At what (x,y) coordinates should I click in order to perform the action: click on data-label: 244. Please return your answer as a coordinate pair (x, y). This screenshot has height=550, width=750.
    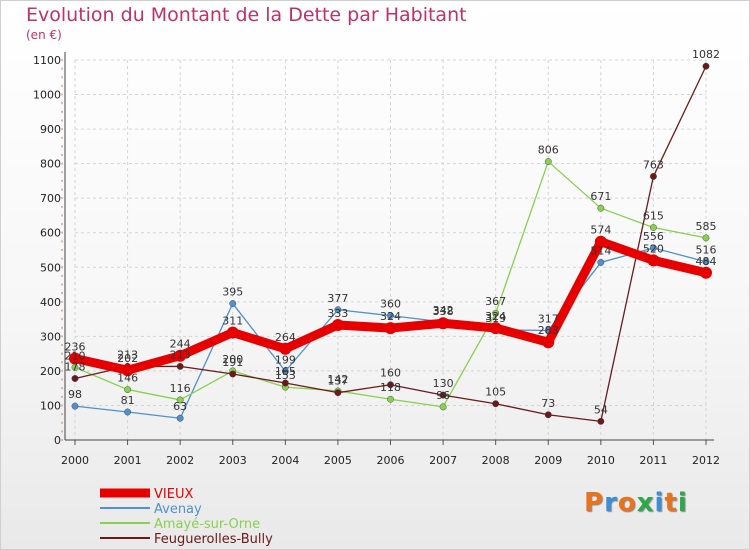
    Looking at the image, I should click on (180, 344).